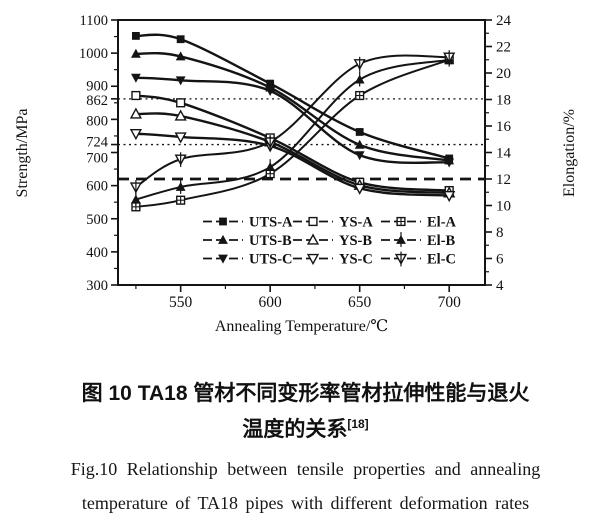  What do you see at coordinates (358, 424) in the screenshot?
I see `caption-reference-marker: [18]` at bounding box center [358, 424].